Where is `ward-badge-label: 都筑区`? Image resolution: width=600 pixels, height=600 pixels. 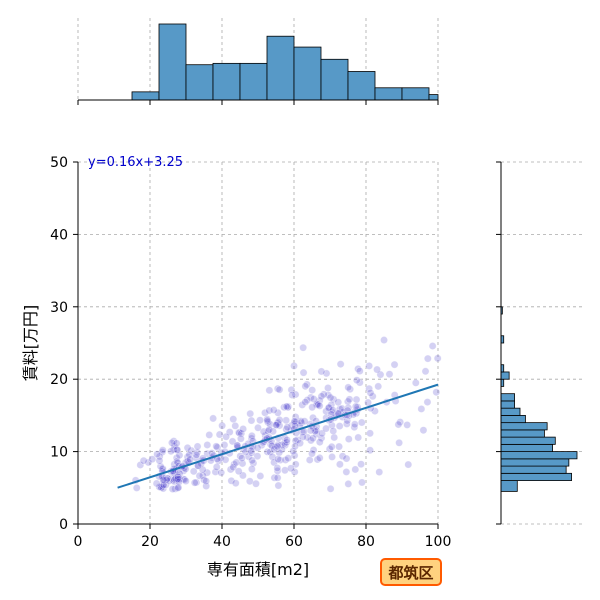
ward-badge-label: 都筑区 is located at coordinates (410, 573).